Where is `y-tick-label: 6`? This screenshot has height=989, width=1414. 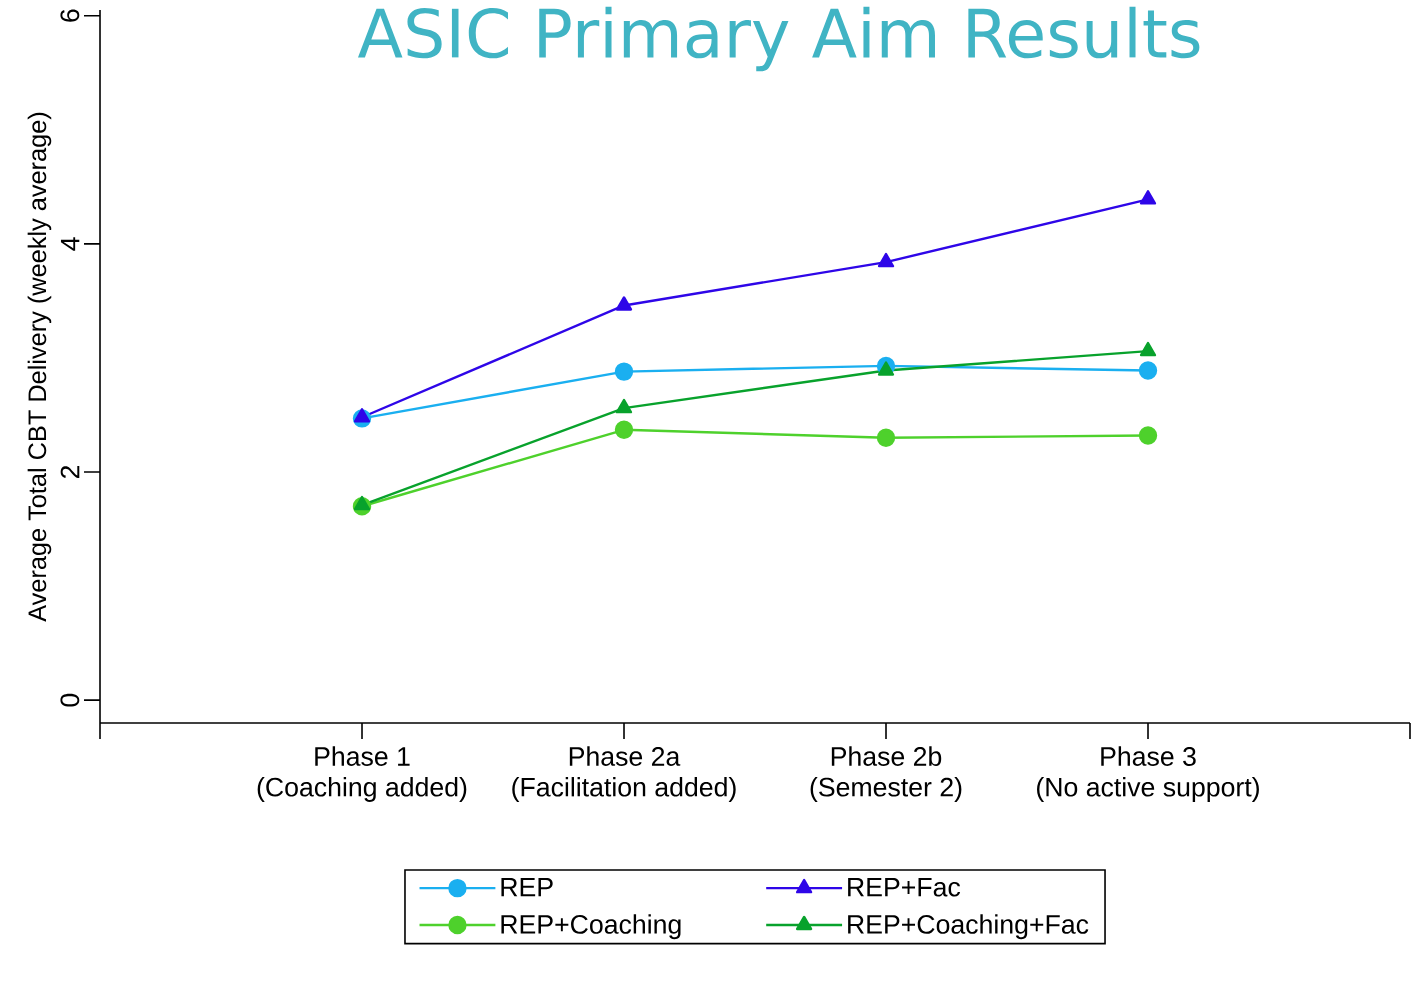 y-tick-label: 6 is located at coordinates (70, 15).